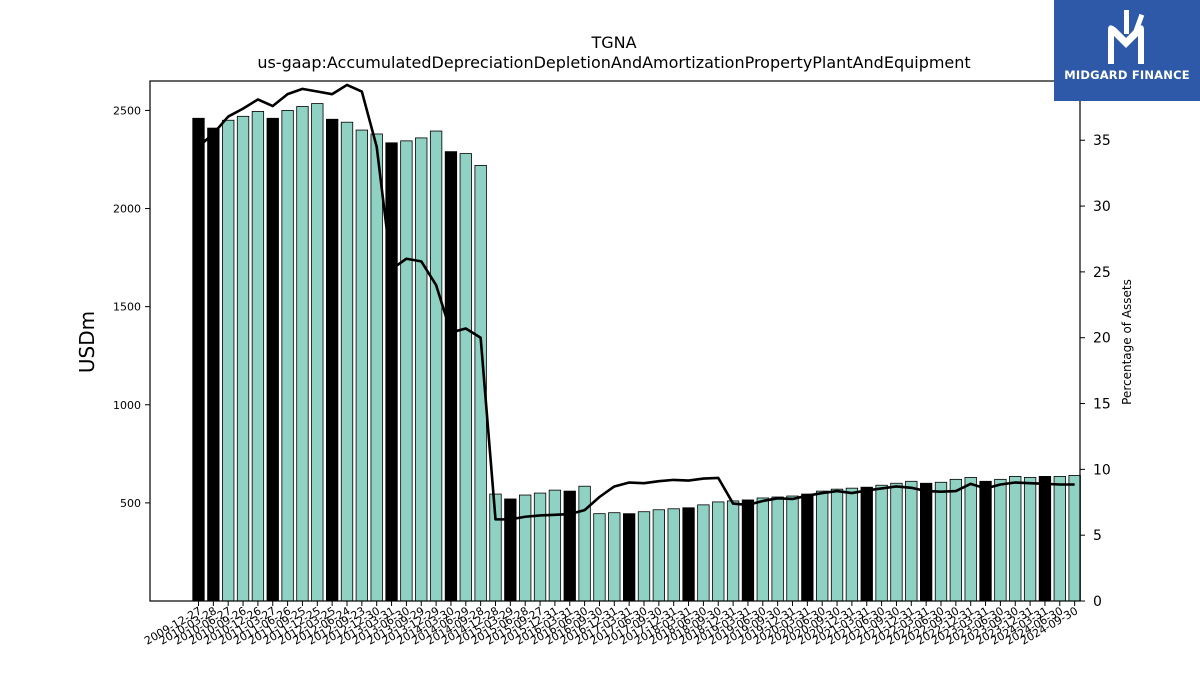 The image size is (1200, 675). What do you see at coordinates (613, 42) in the screenshot?
I see `chart-title: TGNA` at bounding box center [613, 42].